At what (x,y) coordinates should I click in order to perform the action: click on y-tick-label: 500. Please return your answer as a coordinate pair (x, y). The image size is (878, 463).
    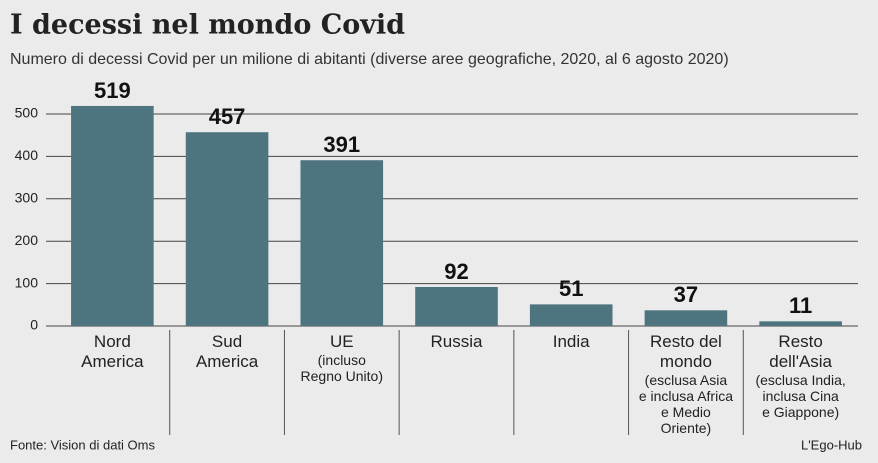
    Looking at the image, I should click on (27, 113).